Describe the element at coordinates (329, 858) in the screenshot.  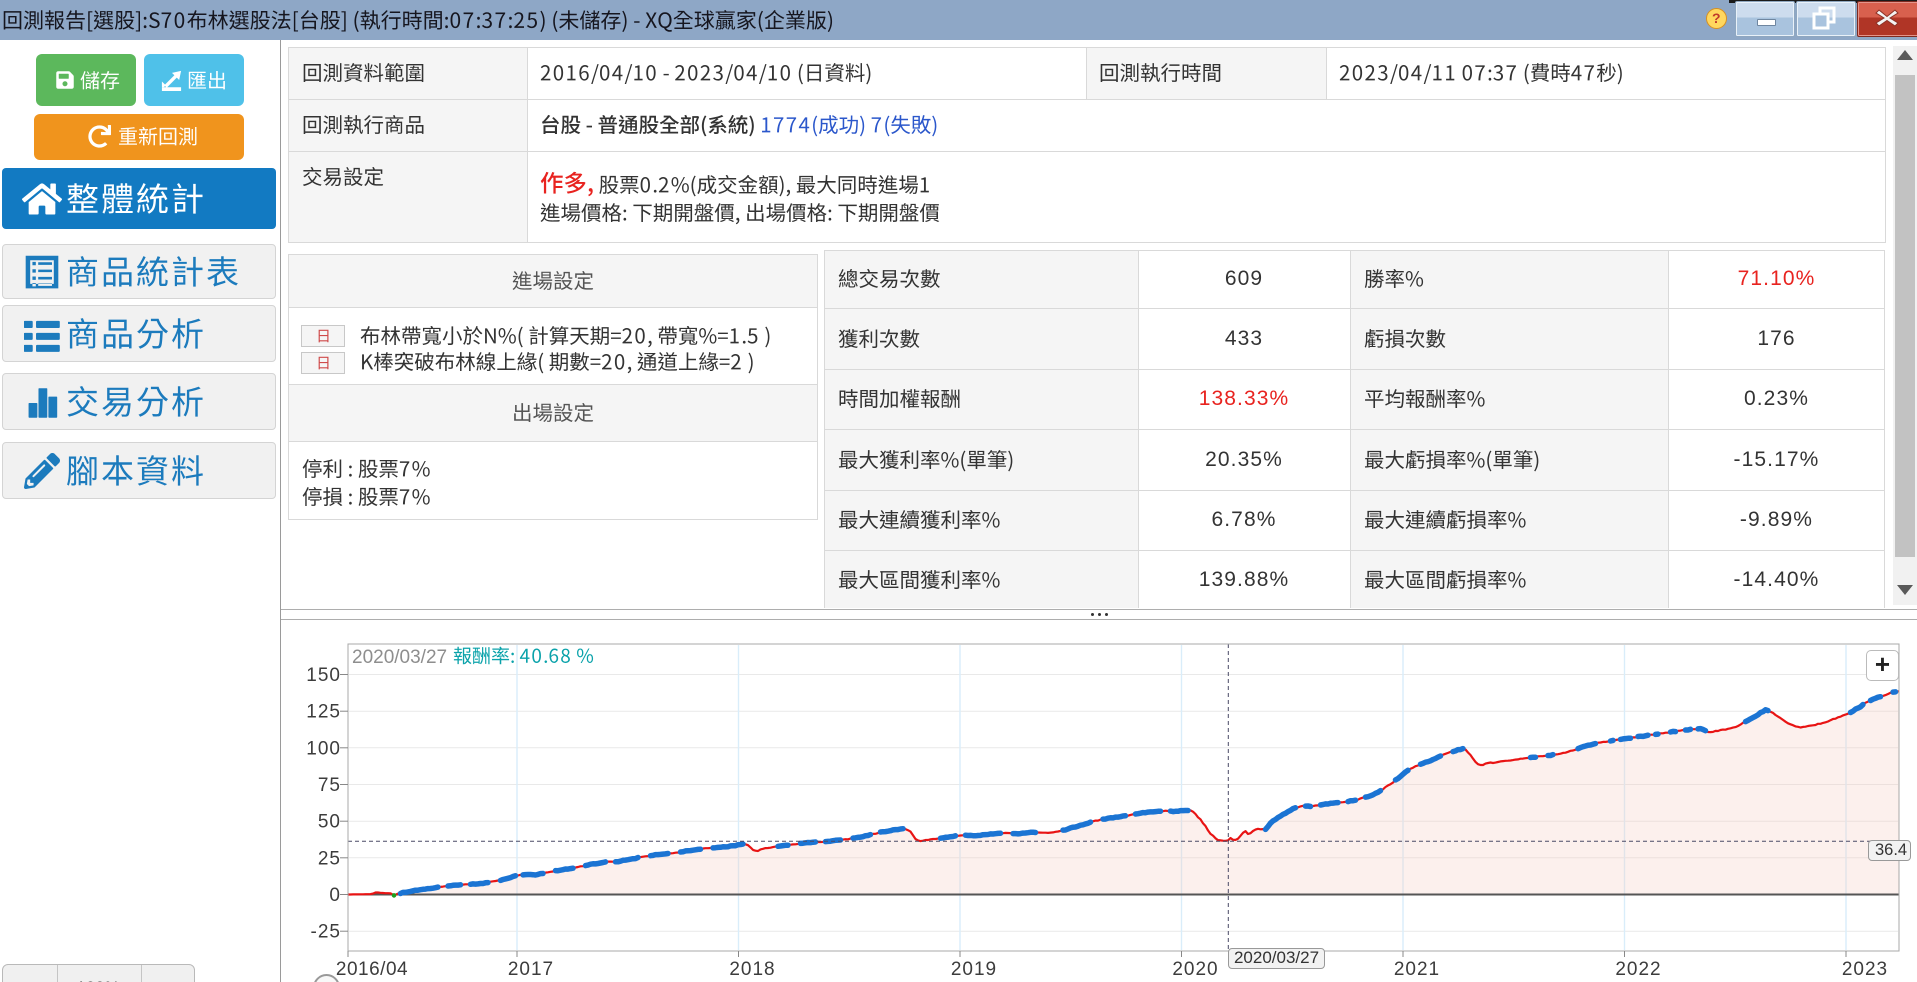
I see `svg-text: 25` at that location.